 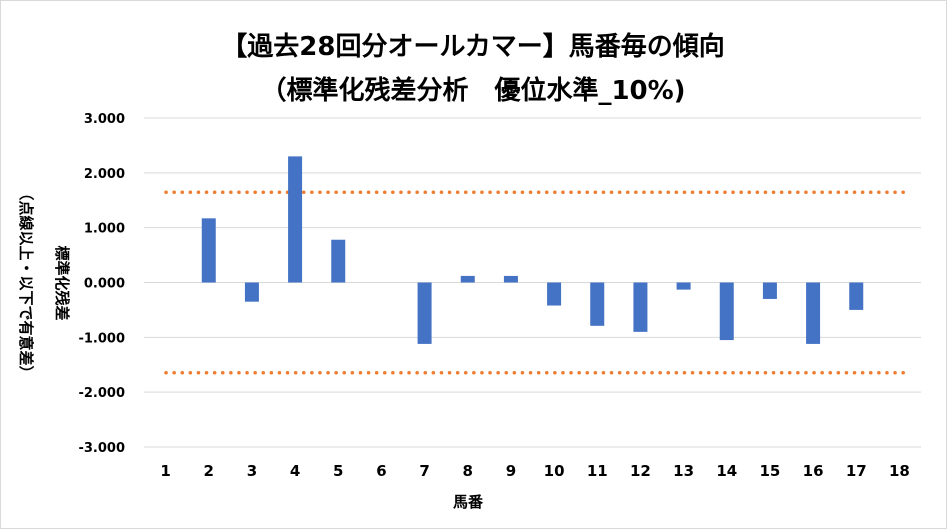 I want to click on x-tick-label: 7, so click(x=424, y=471).